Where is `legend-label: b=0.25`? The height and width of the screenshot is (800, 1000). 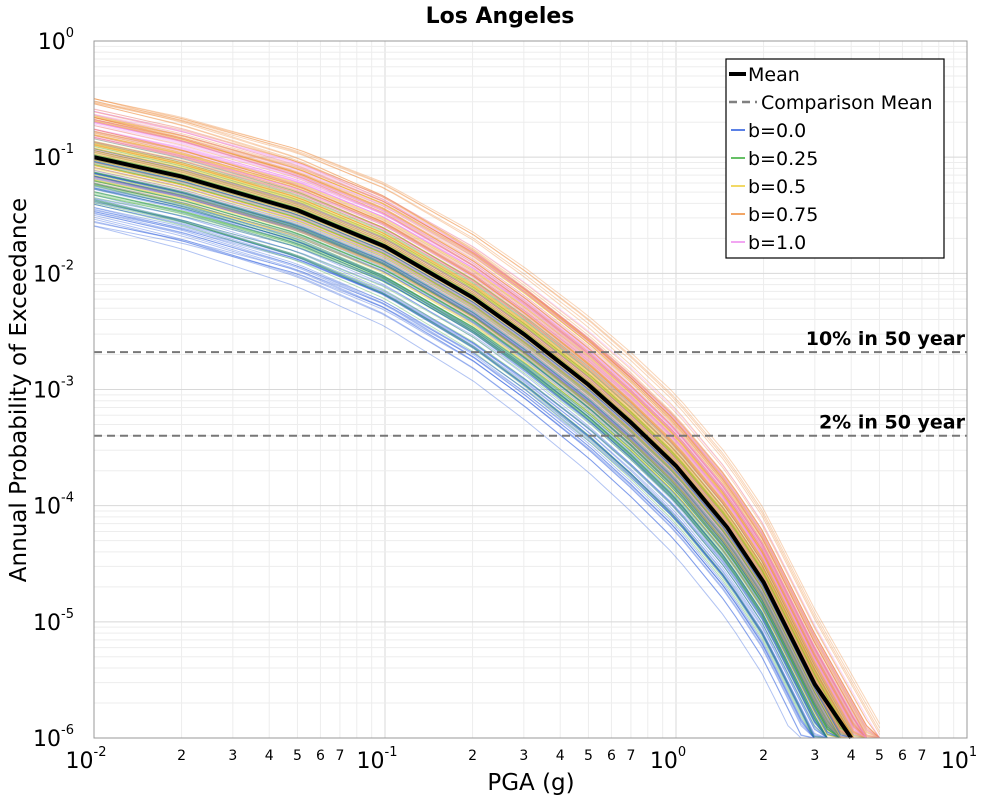 legend-label: b=0.25 is located at coordinates (783, 159).